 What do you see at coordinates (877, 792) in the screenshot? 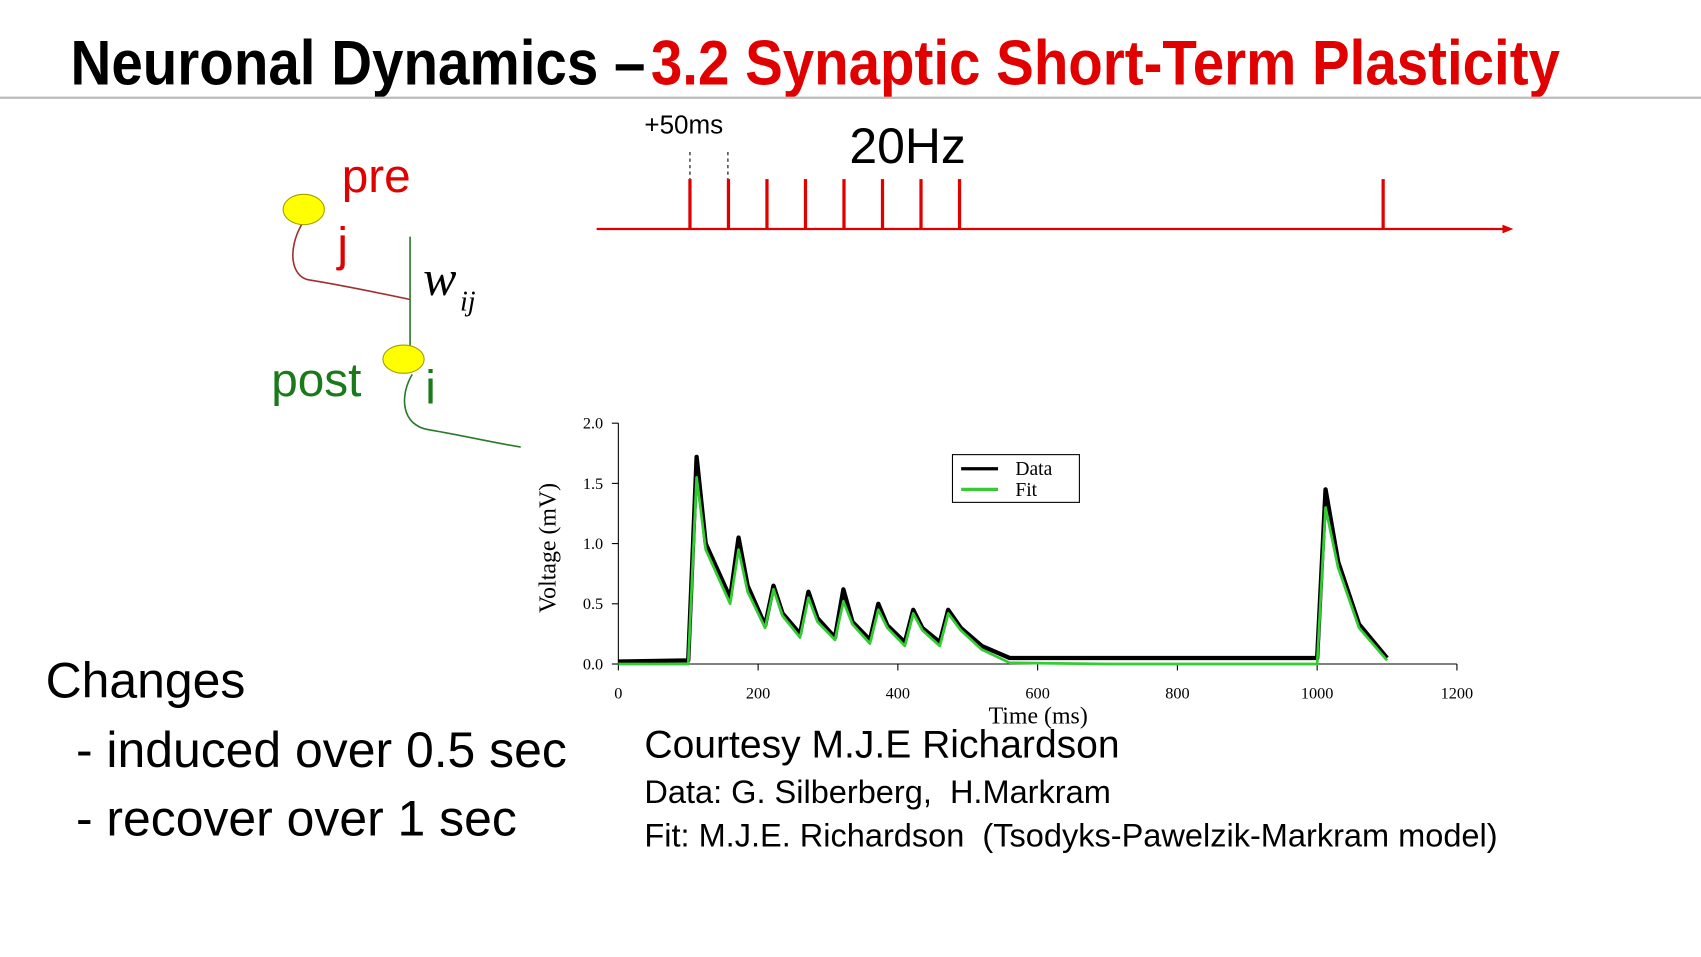
I see `credit: Data: G. Silberberg, H.Markram` at bounding box center [877, 792].